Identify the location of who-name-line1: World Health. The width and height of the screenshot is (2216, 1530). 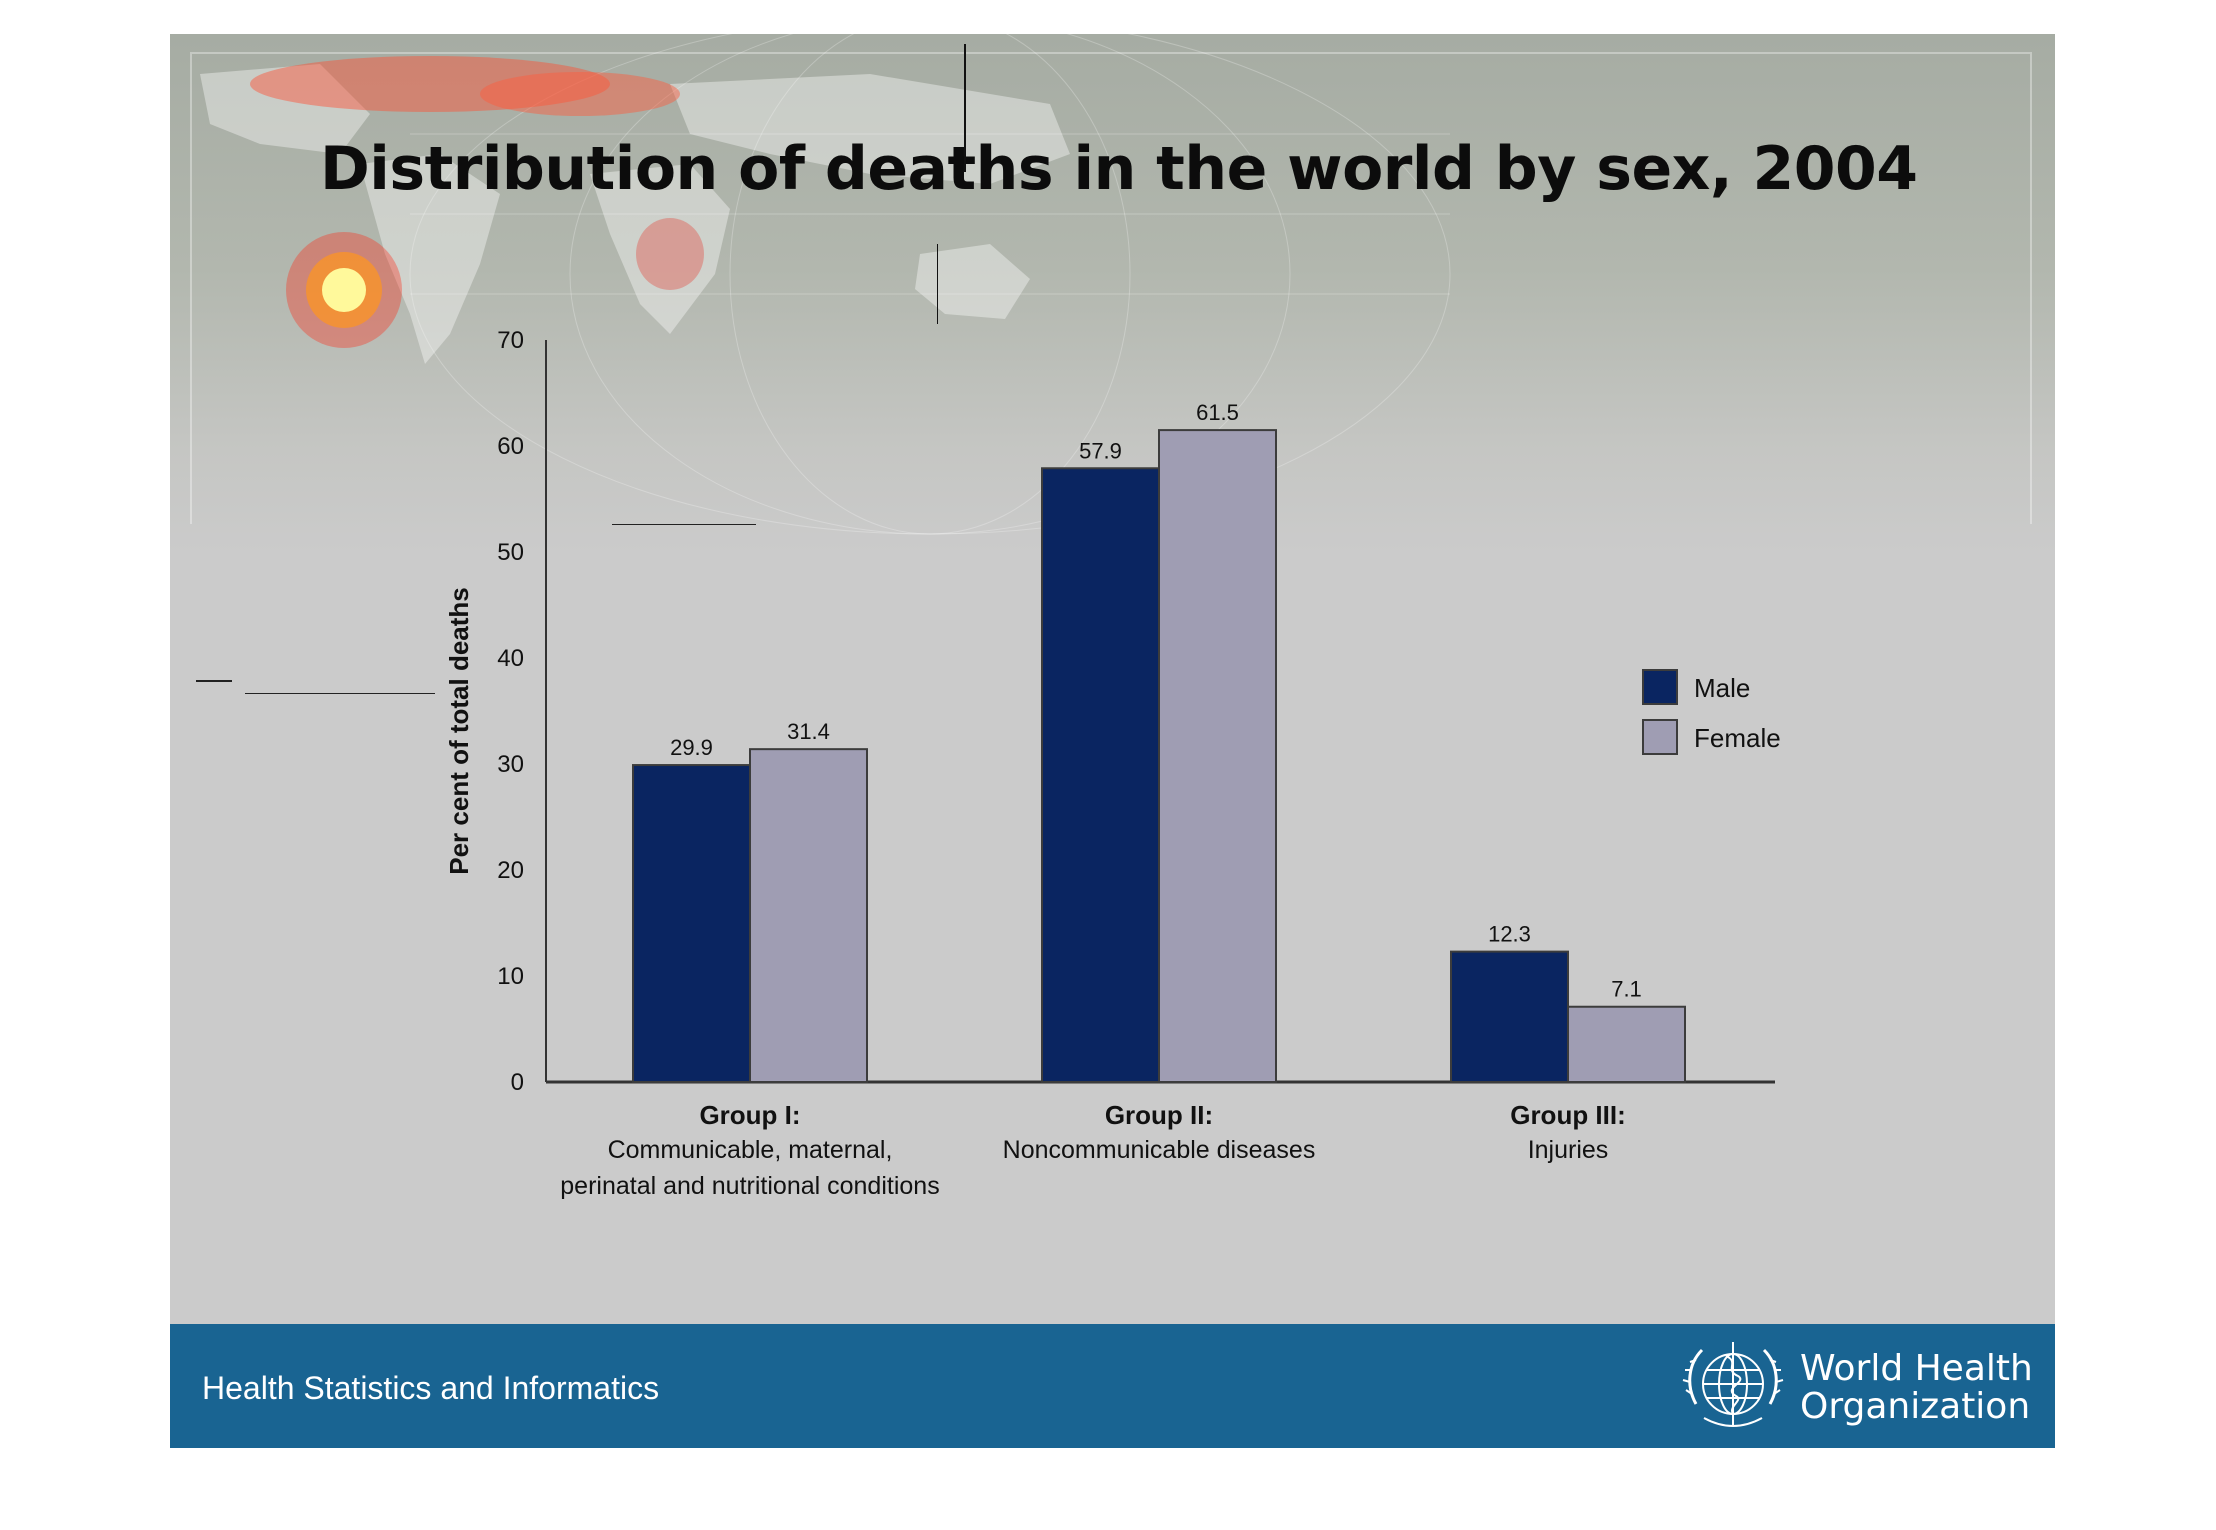
(1916, 1368).